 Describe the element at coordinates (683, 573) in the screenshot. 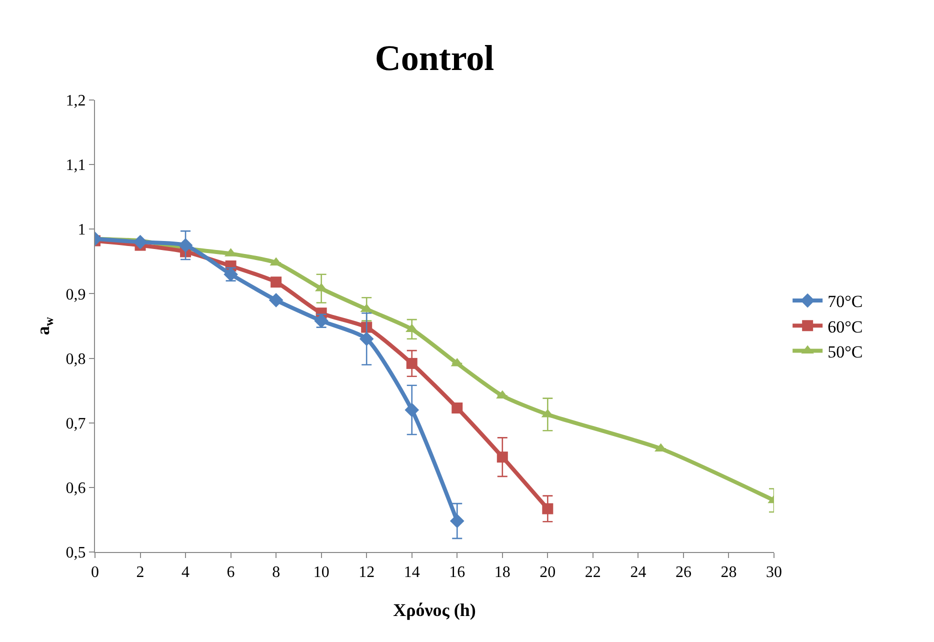

I see `x-tick-label: 26` at that location.